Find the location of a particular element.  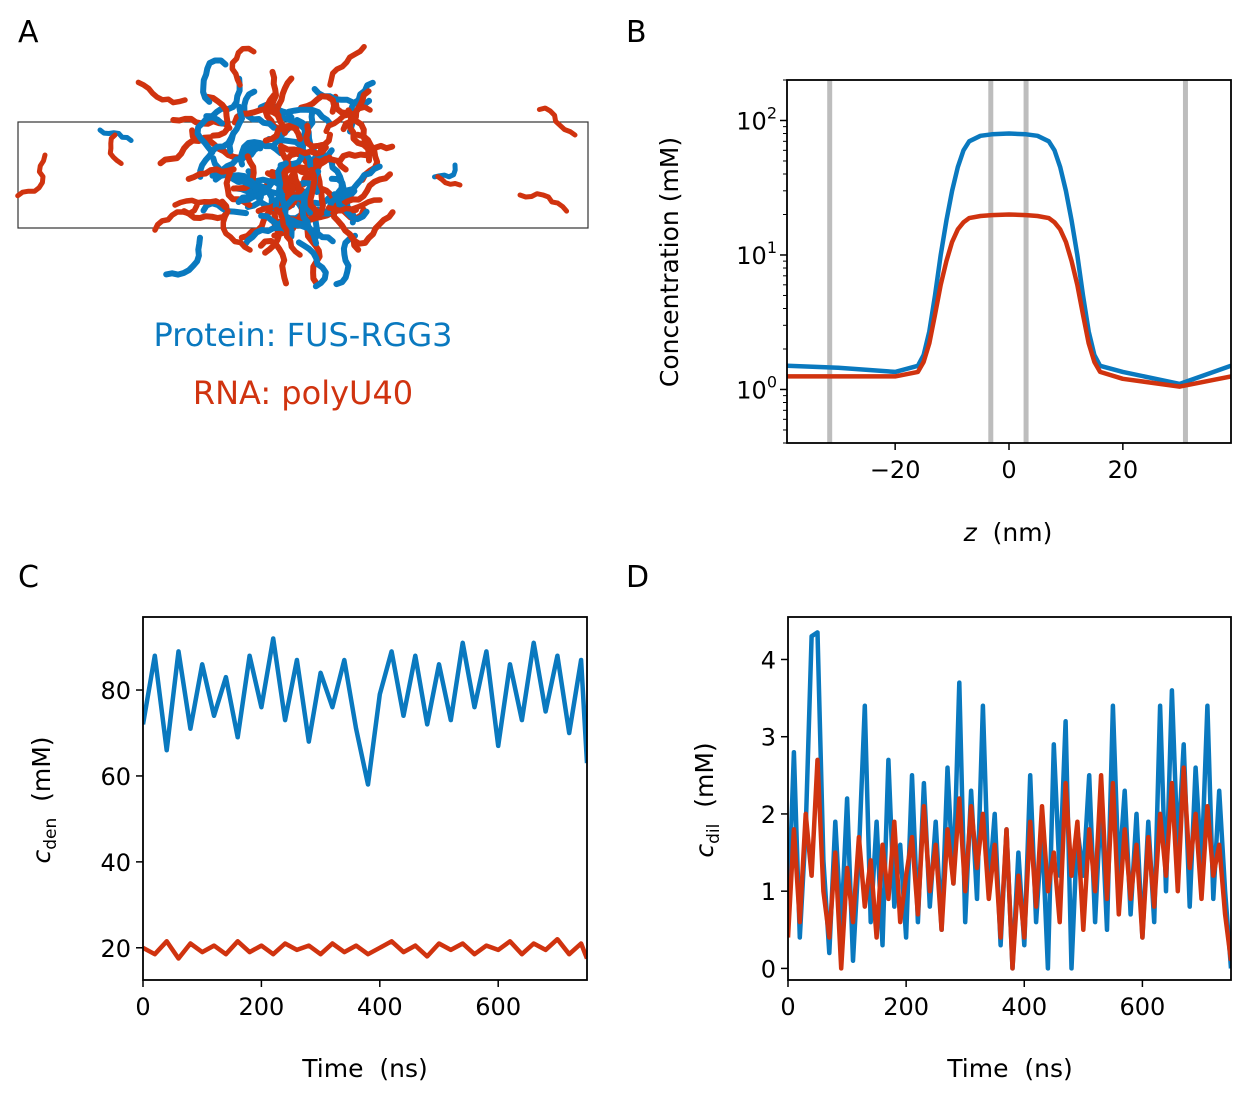

dense-phase-concentration-plot: 0 200 400 600 20 40 60 80 is located at coordinates (344, 818).